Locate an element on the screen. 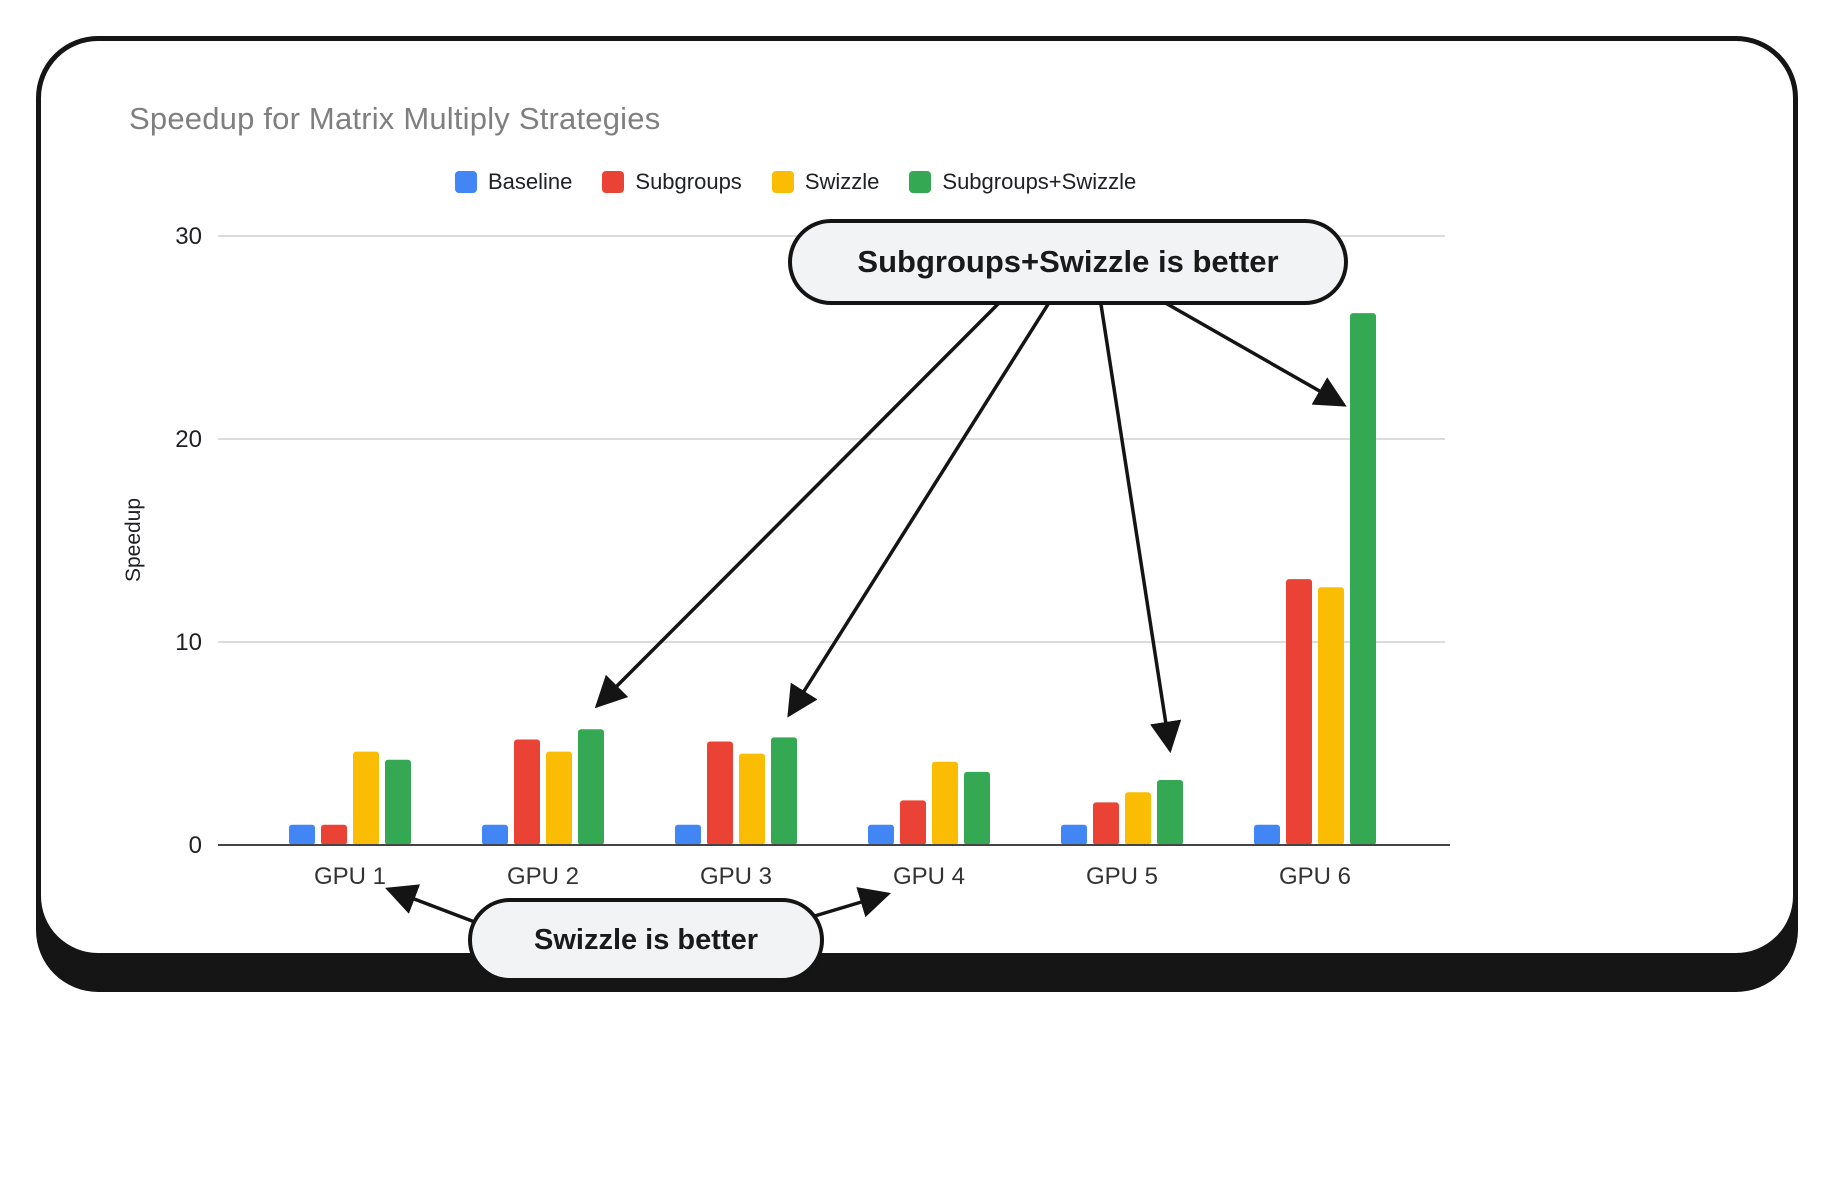 The image size is (1834, 1196). legend-item-subgroups-swizzle: Subgroups+Swizzle is located at coordinates (1022, 182).